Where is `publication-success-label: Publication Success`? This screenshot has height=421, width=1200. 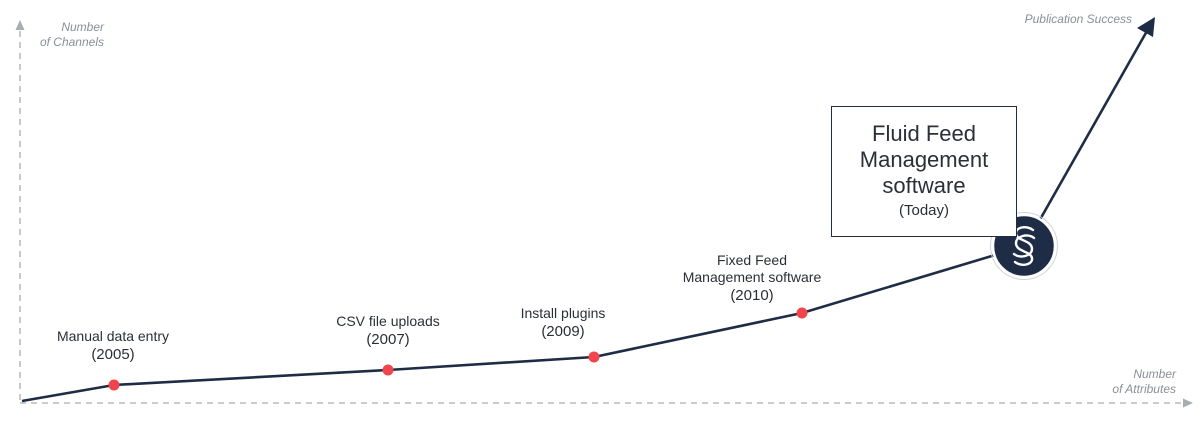
publication-success-label: Publication Success is located at coordinates (1078, 19).